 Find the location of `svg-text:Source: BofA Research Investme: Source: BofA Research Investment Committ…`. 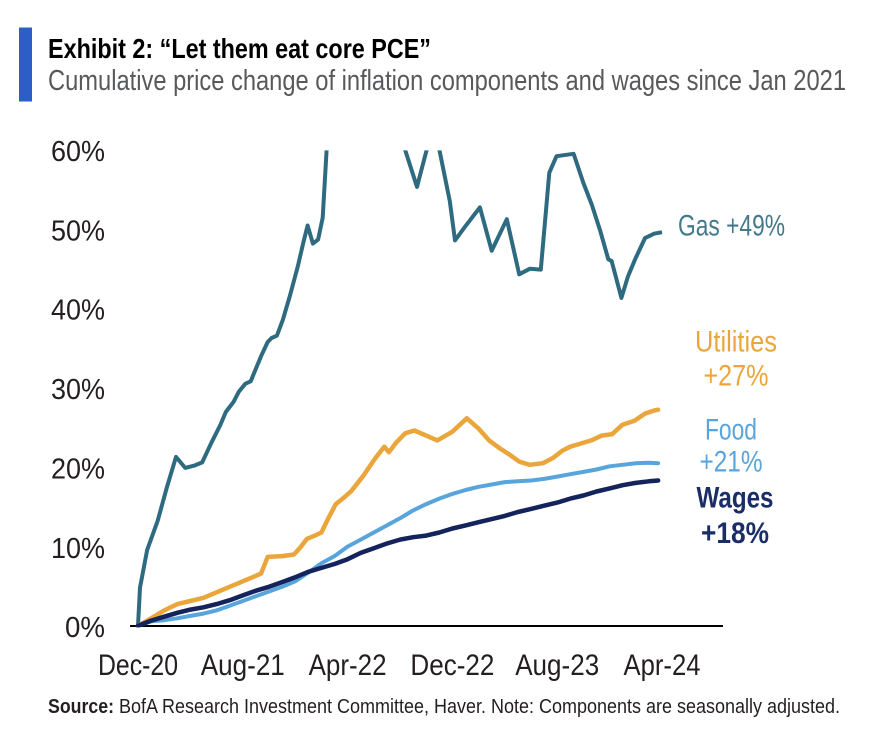

svg-text:Source: BofA Research Investme: Source: BofA Research Investment Committ… is located at coordinates (444, 706).